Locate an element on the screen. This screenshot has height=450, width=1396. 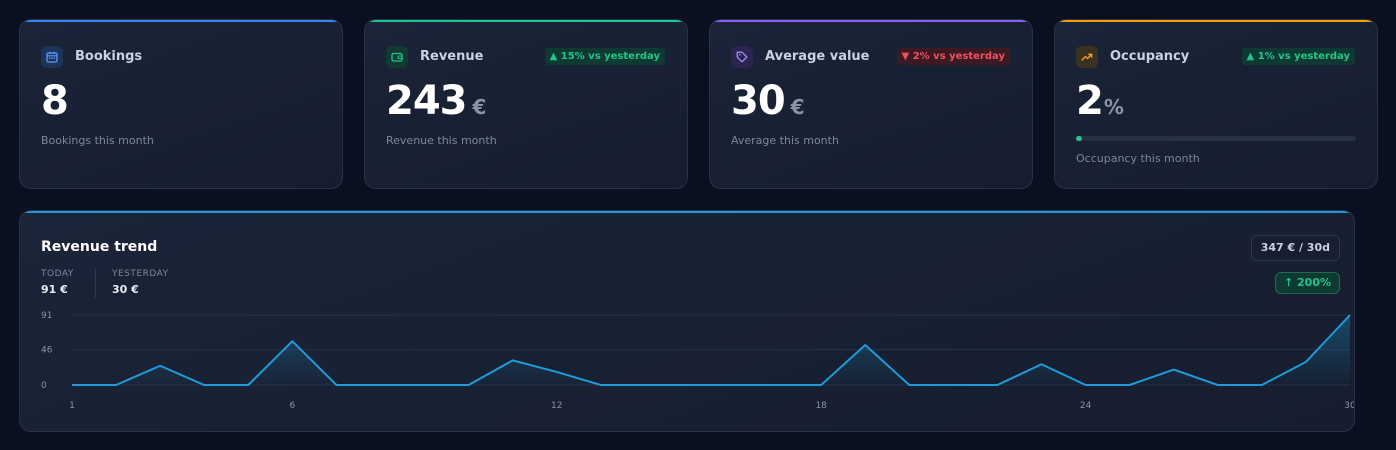
card-subtitle: Occupancy this month is located at coordinates (1138, 158).